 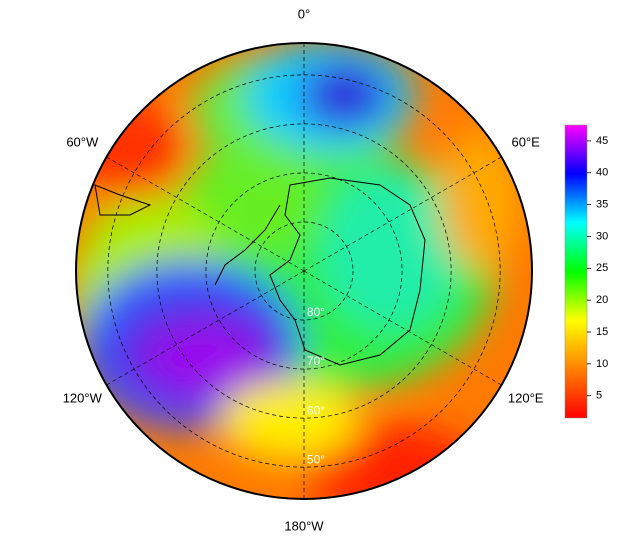 What do you see at coordinates (316, 459) in the screenshot?
I see `lat-label: 50°` at bounding box center [316, 459].